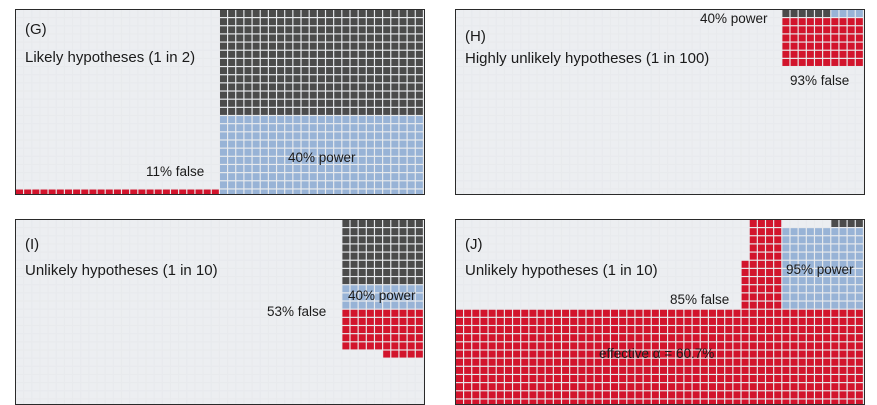 The height and width of the screenshot is (405, 877). I want to click on panel-h-letter: (H), so click(475, 36).